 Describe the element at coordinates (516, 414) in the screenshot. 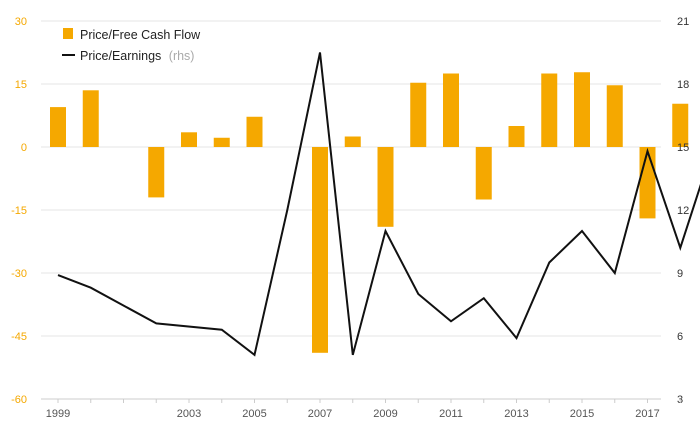

I see `x-tick-label: 2013` at that location.